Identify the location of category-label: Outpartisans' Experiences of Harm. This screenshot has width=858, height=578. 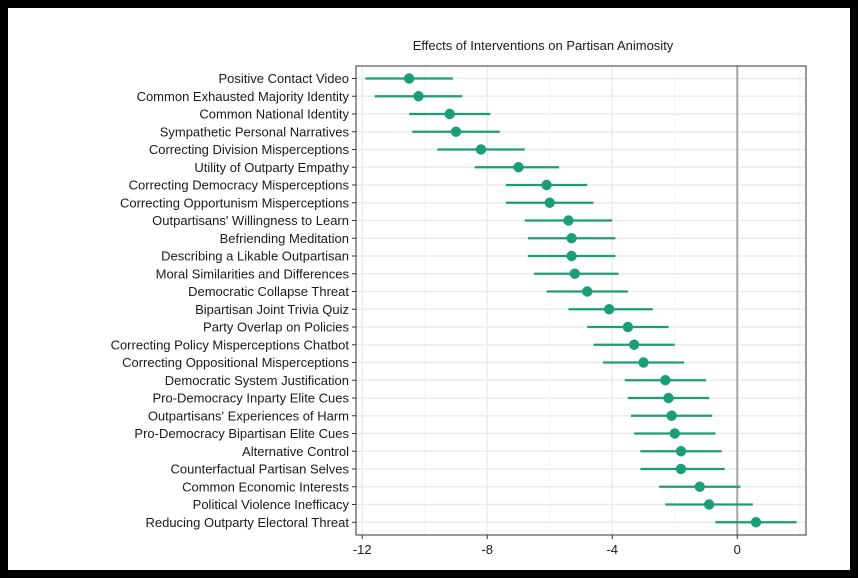
(248, 415).